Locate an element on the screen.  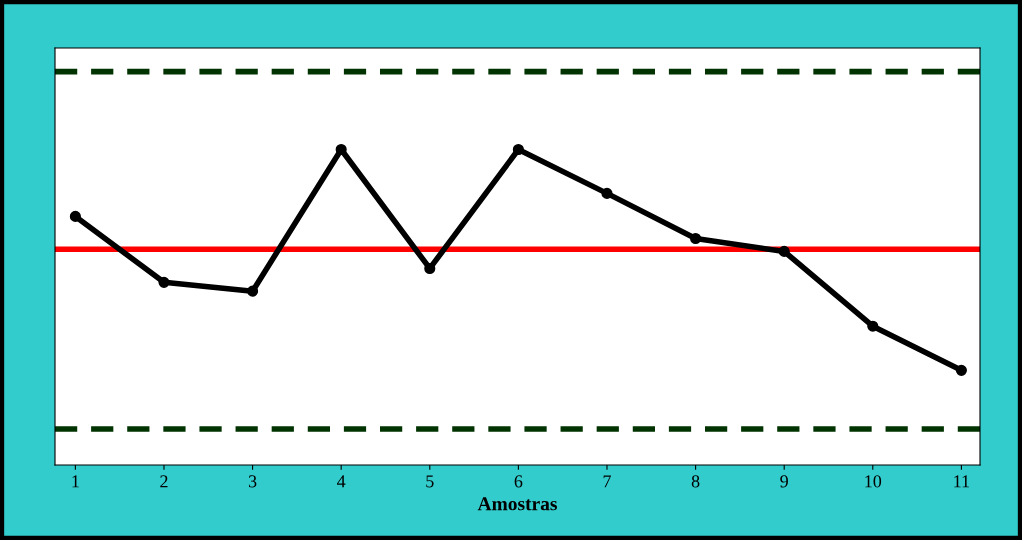
x-tick-label: 7 is located at coordinates (607, 481).